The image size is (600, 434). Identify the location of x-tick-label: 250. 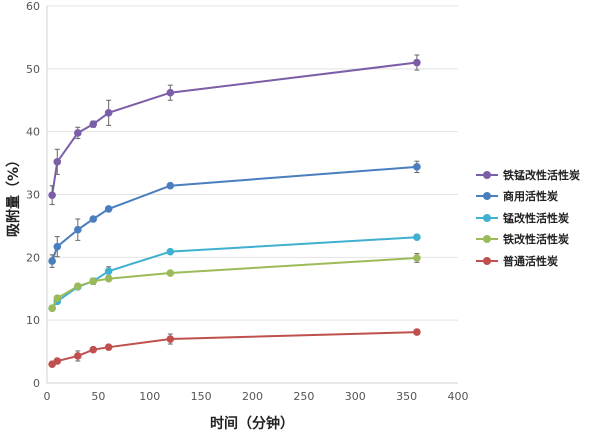
(303, 396).